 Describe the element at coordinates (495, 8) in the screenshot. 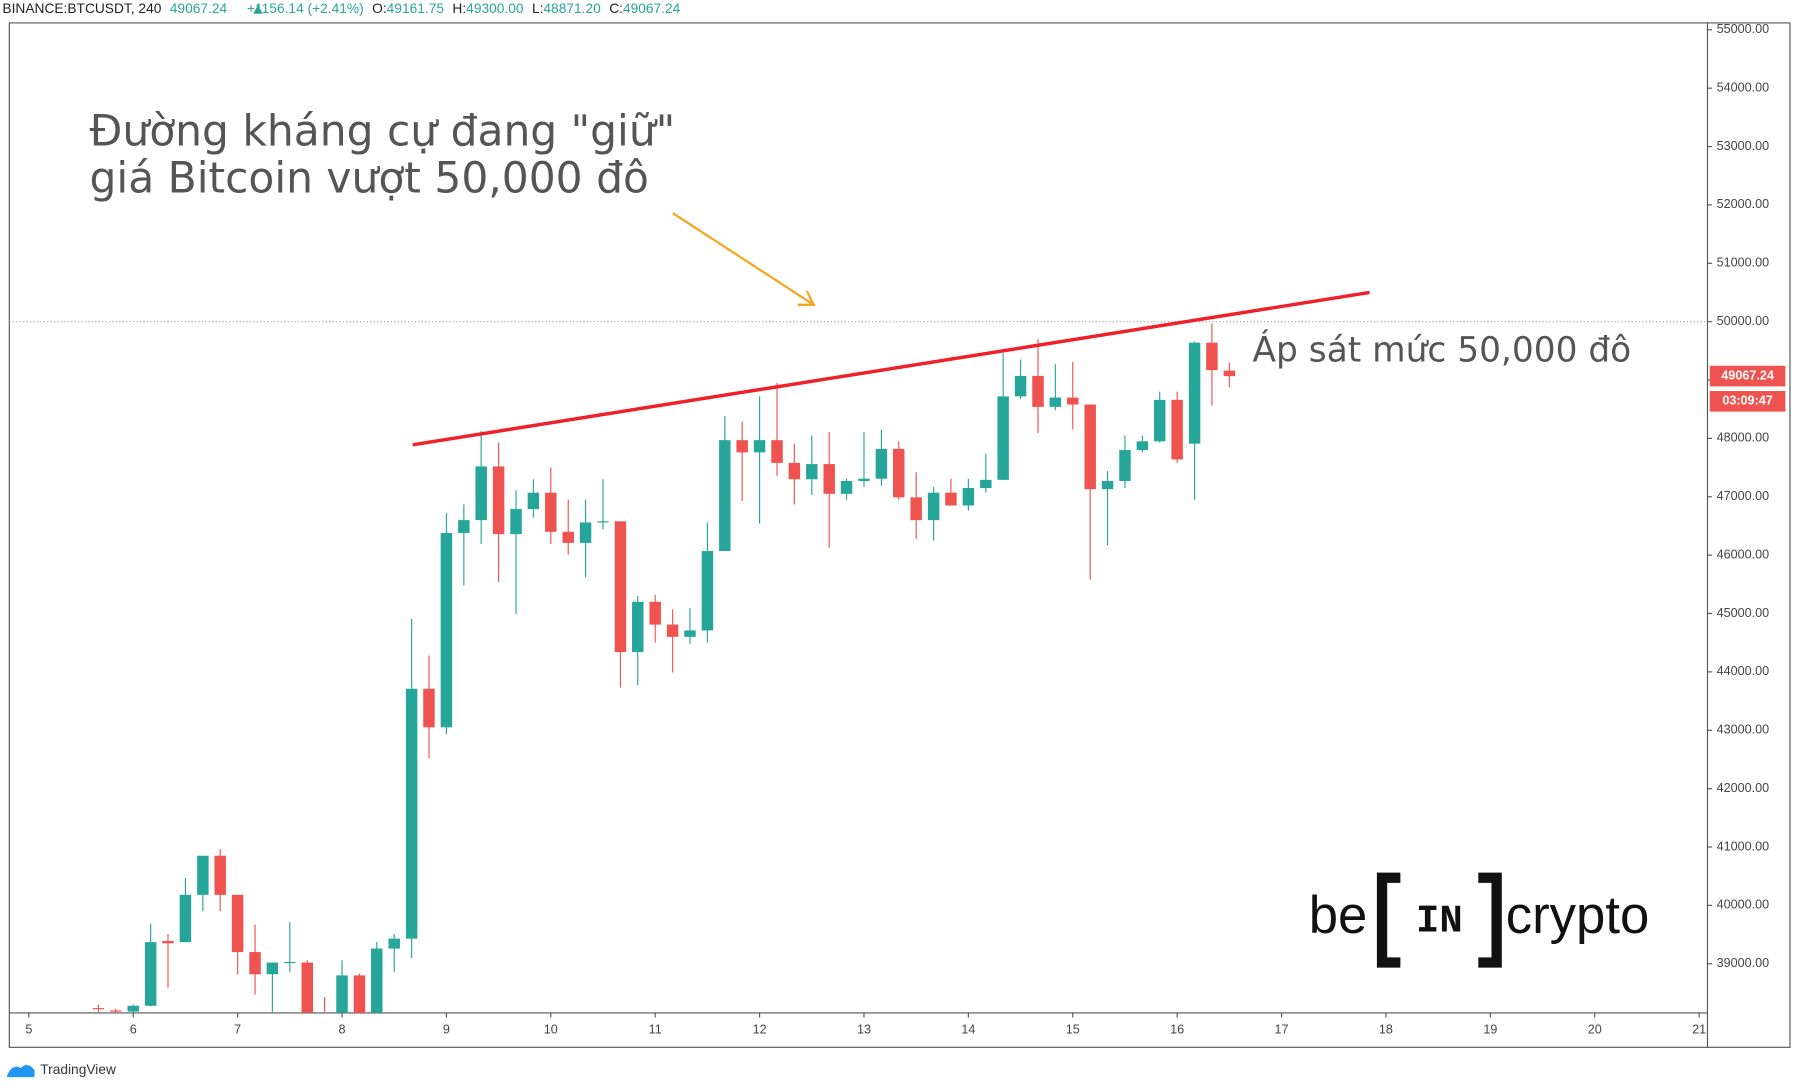

I see `ohlc-value: 49300.00` at that location.